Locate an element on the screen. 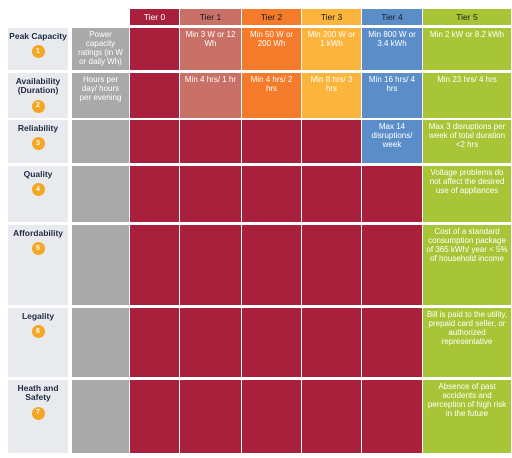  tier-cell-text: Min 50 W or 200 Wh is located at coordinates (271, 39).